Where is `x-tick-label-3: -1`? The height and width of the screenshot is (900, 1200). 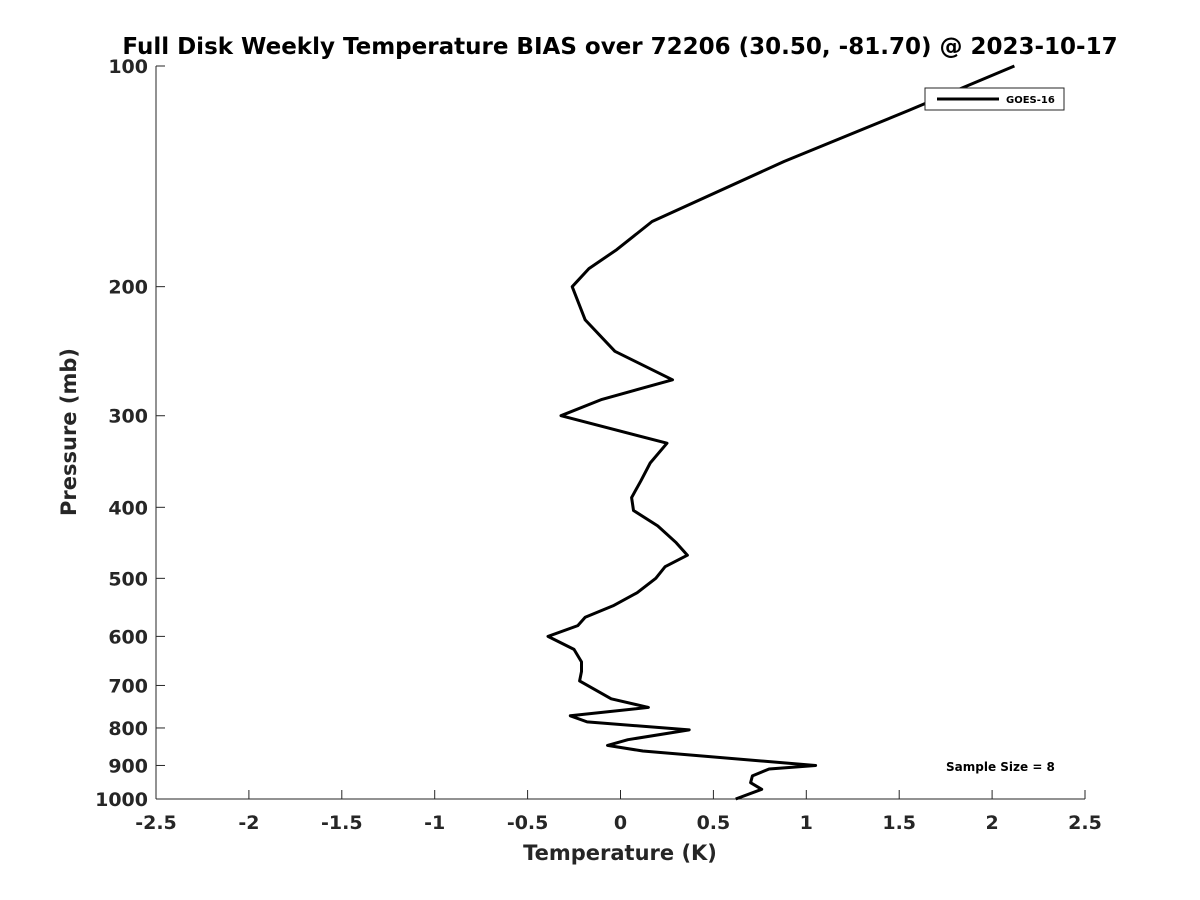
x-tick-label-3: -1 is located at coordinates (434, 823).